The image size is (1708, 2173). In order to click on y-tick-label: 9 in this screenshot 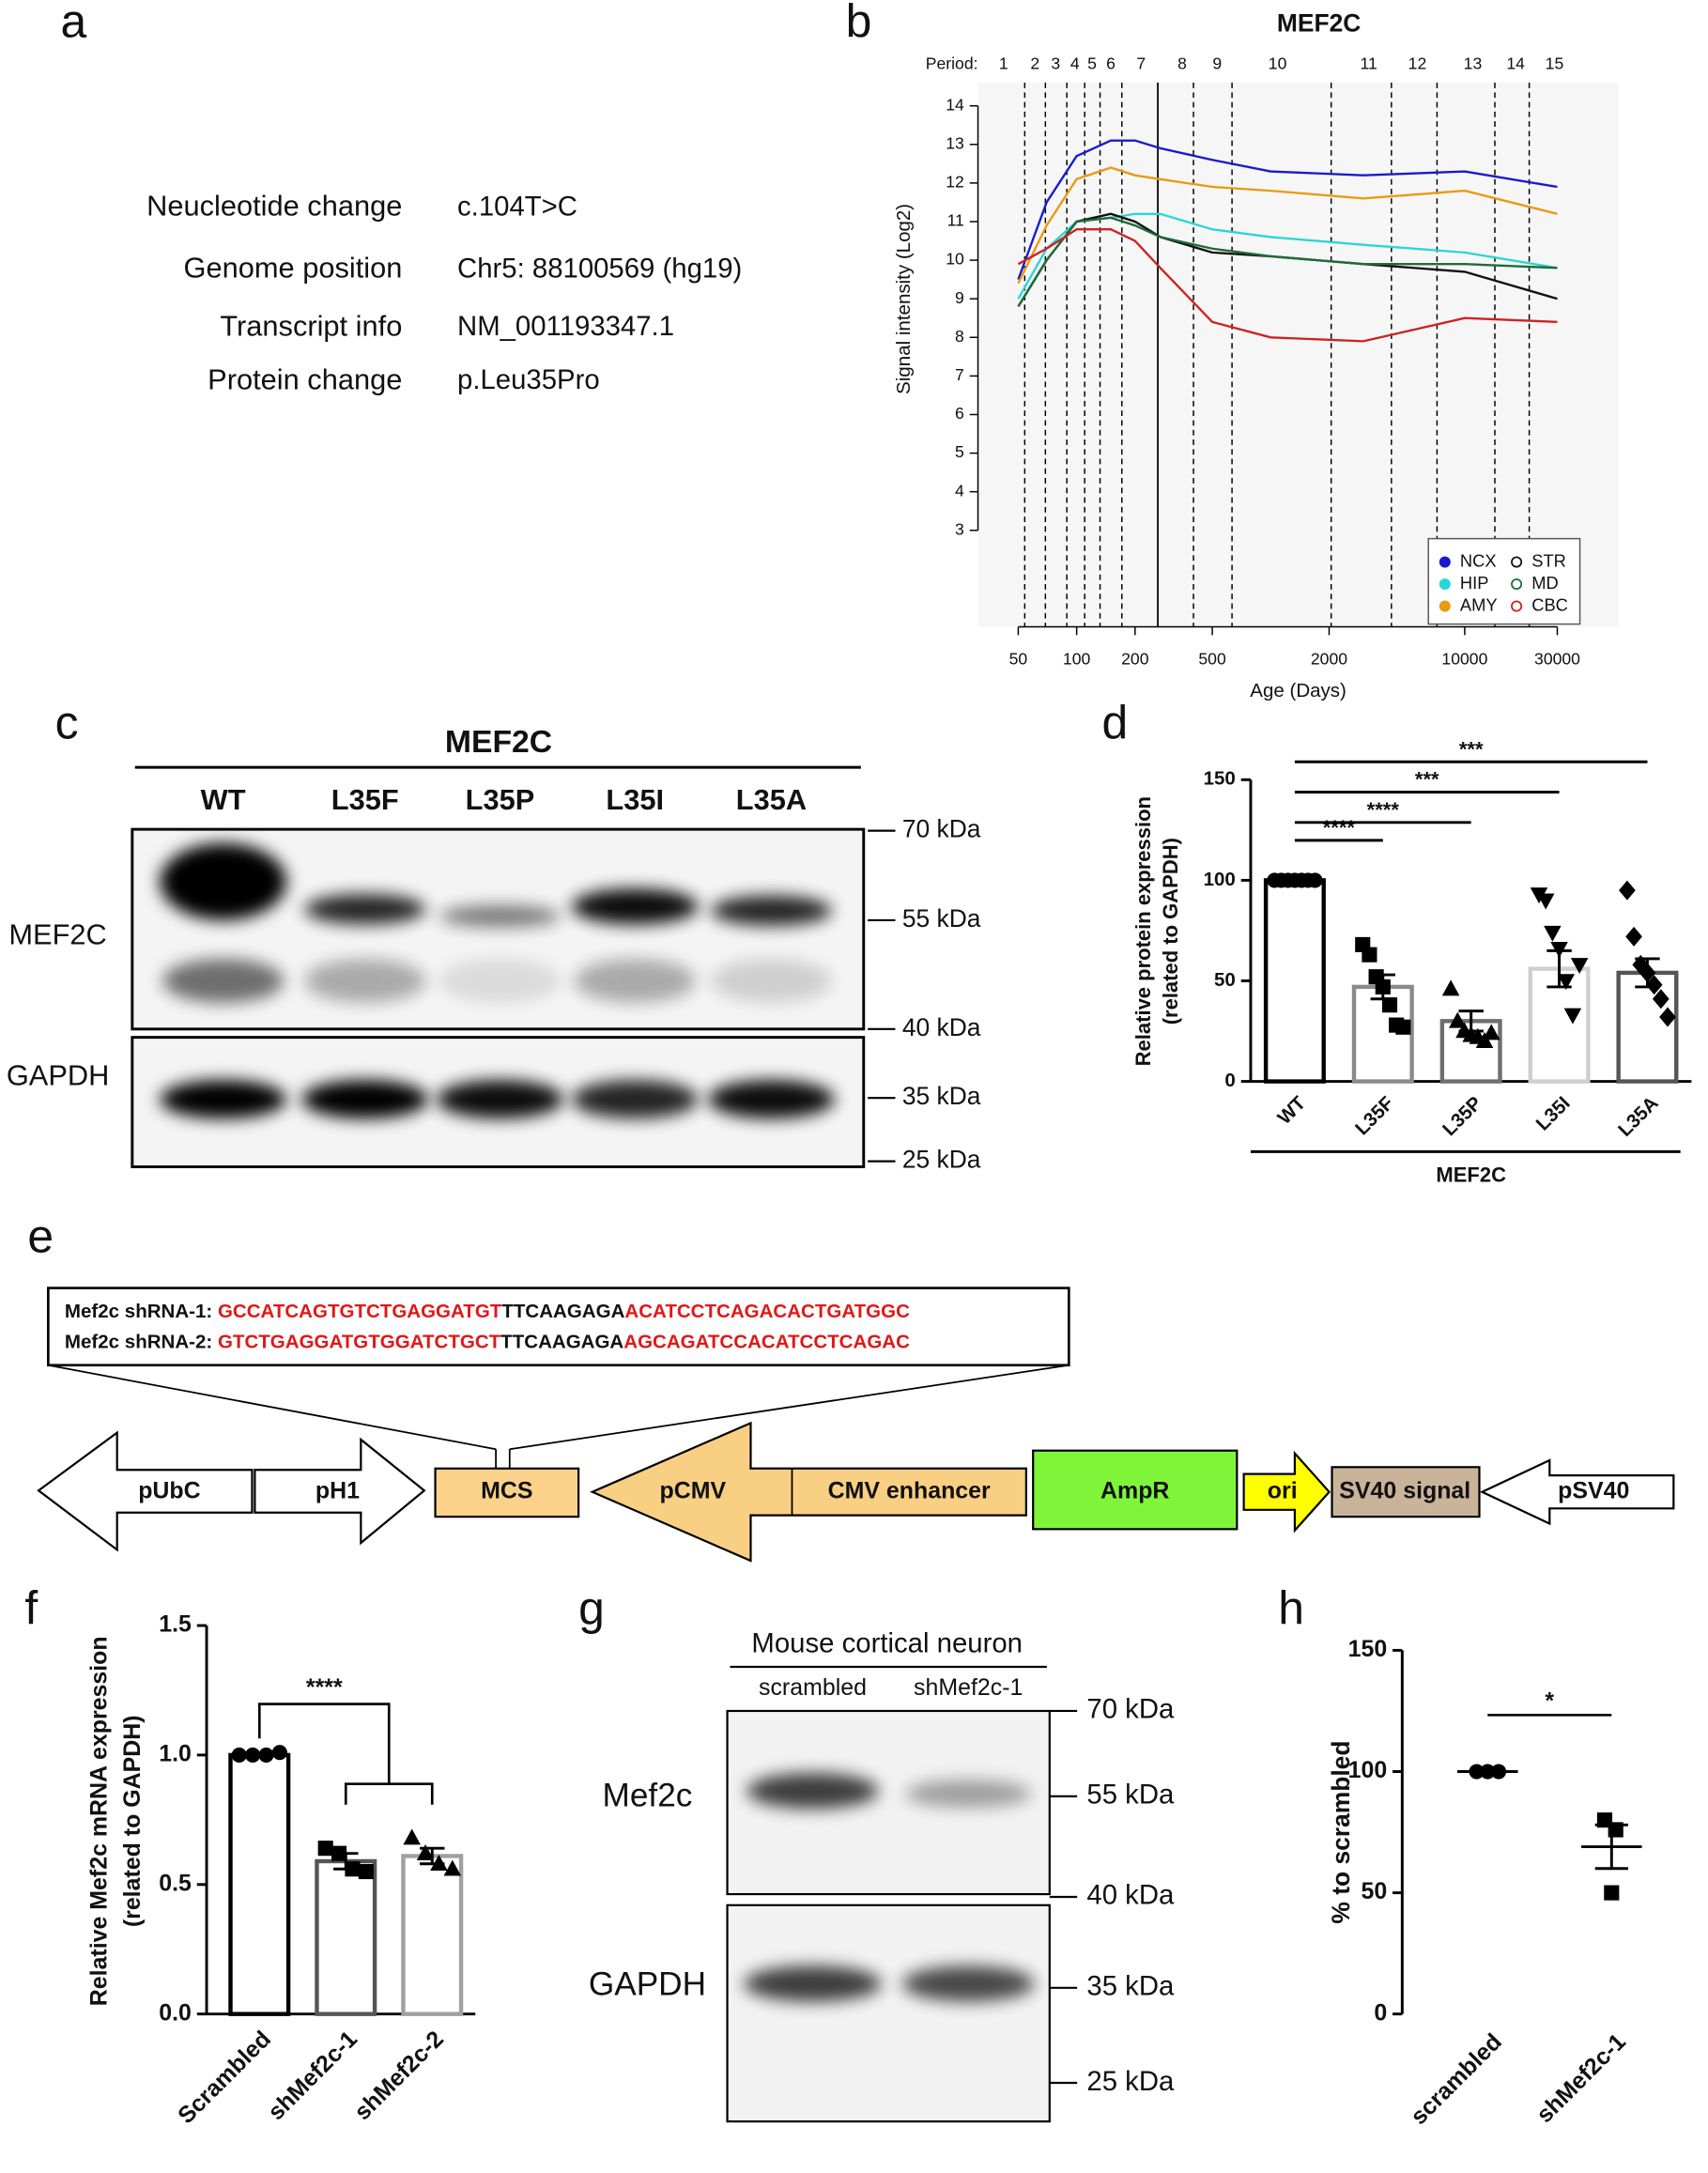, I will do `click(959, 297)`.